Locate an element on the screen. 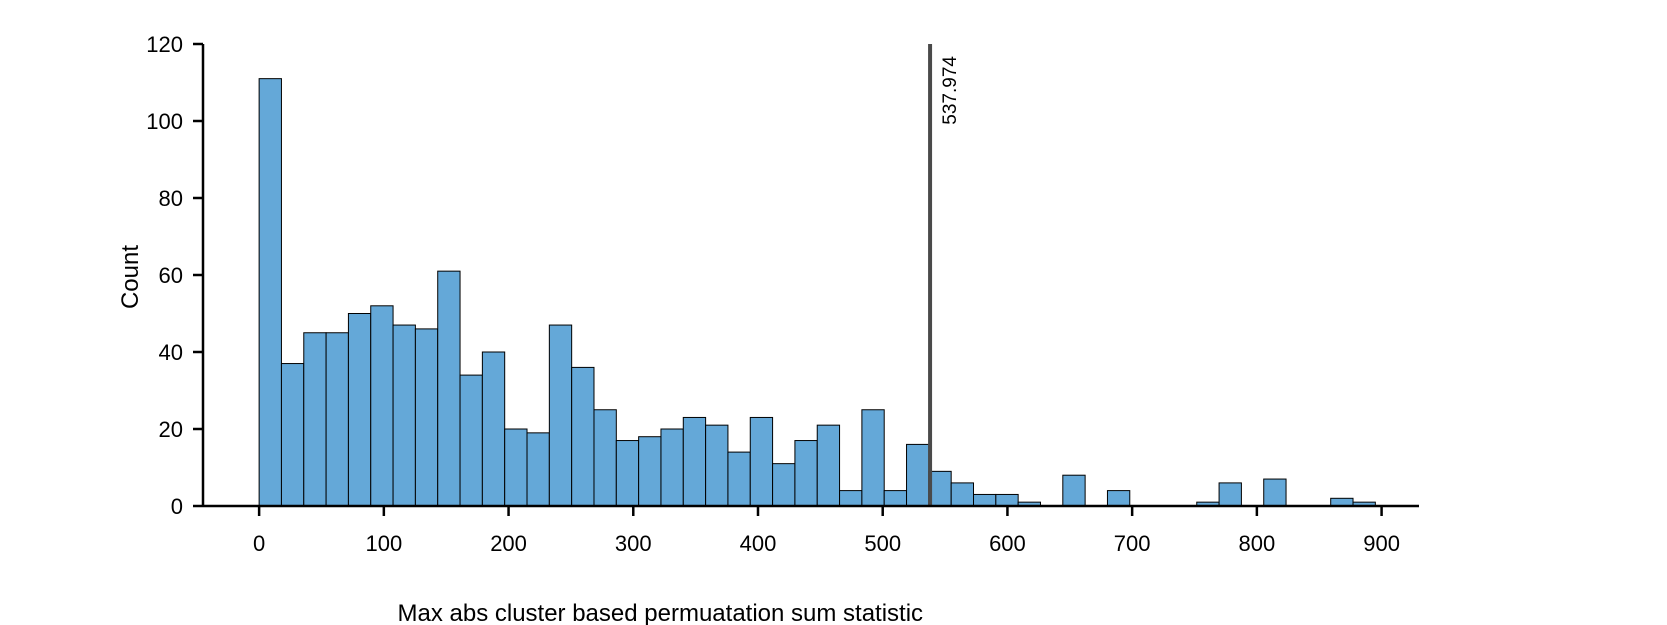 The width and height of the screenshot is (1667, 625). x-tick-label: 800 is located at coordinates (1257, 543).